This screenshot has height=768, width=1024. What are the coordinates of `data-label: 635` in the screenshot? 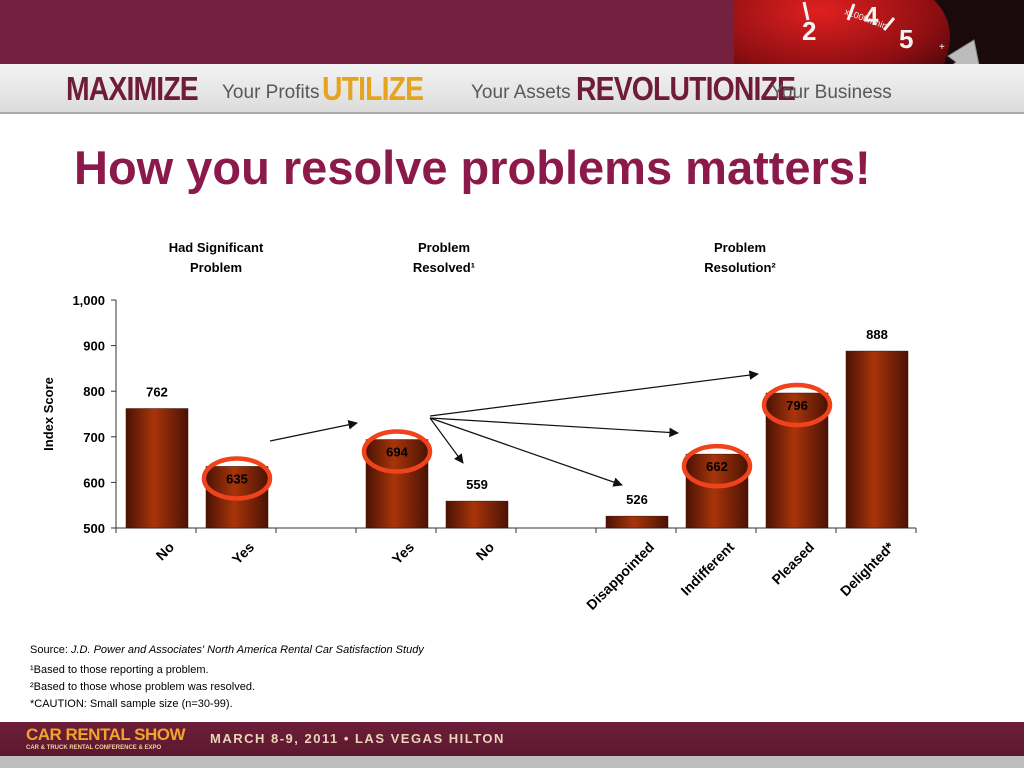 It's located at (237, 478).